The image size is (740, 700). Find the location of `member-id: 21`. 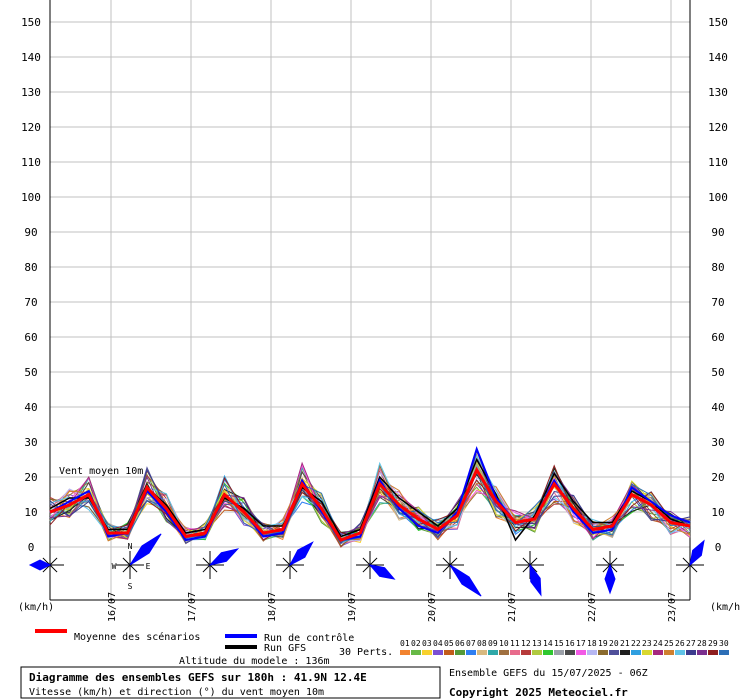

member-id: 21 is located at coordinates (625, 643).